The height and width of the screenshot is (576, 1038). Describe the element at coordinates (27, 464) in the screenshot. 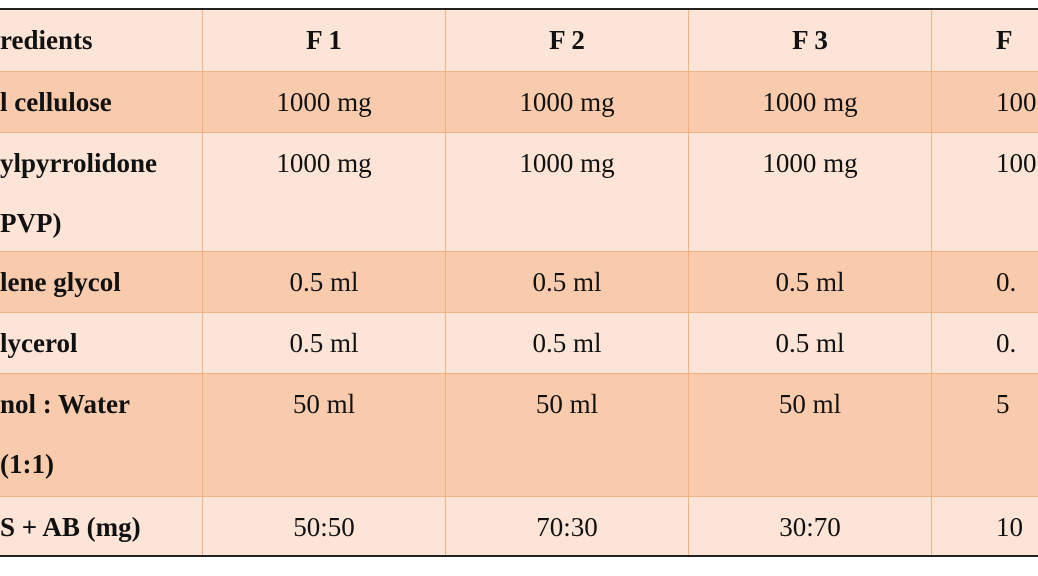

I see `cell-text: (1:1)` at that location.